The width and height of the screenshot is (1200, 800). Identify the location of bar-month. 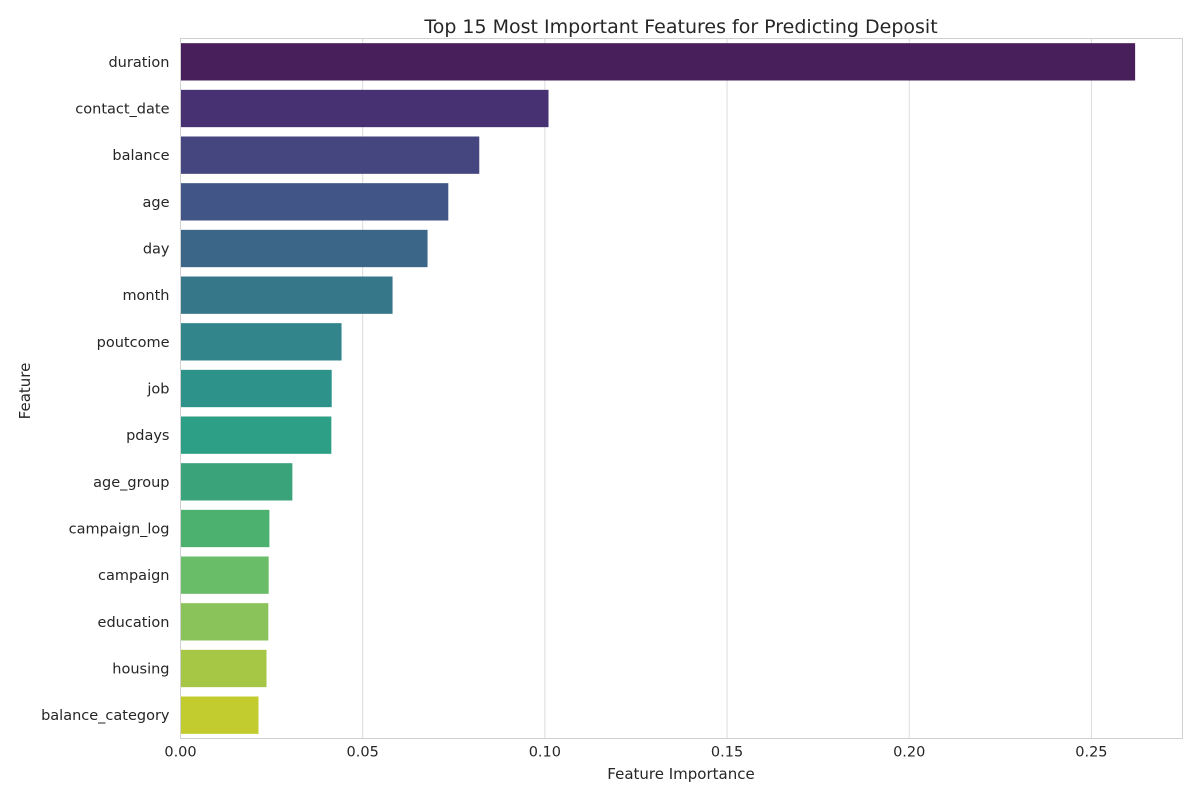
(286, 295).